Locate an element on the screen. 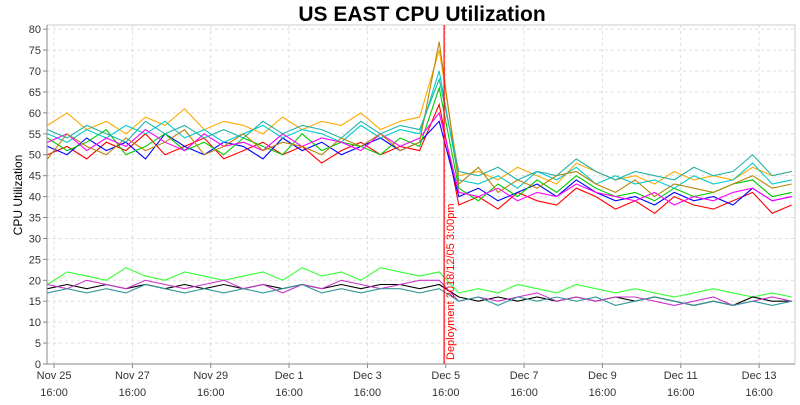 This screenshot has width=800, height=405. x-tick-label: Nov 25 is located at coordinates (54, 376).